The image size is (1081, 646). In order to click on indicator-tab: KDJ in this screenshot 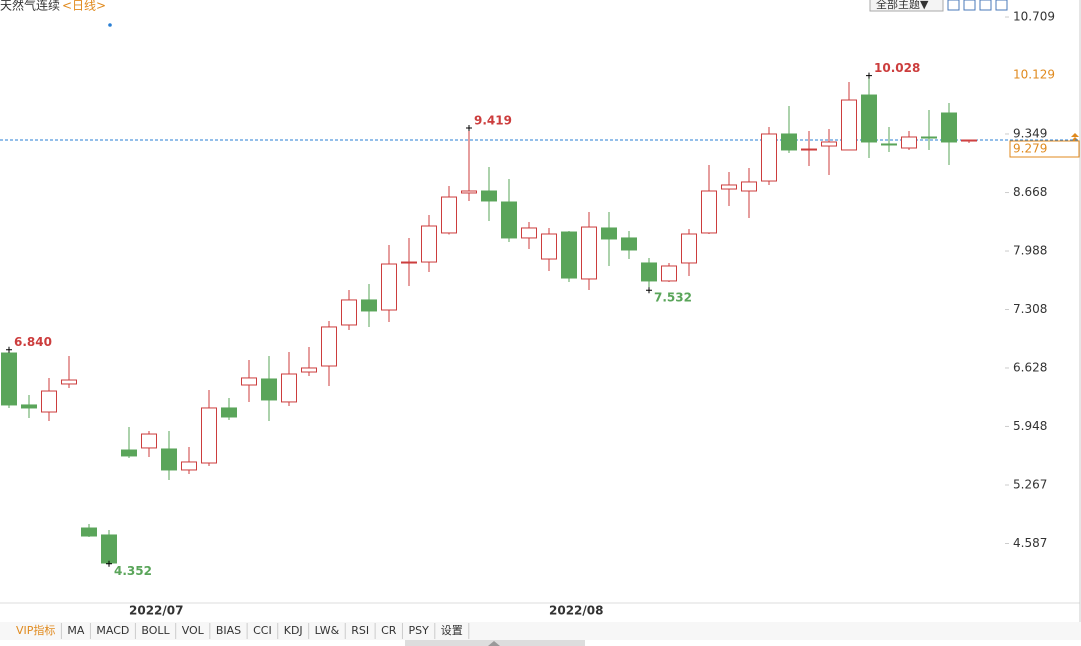, I will do `click(293, 630)`.